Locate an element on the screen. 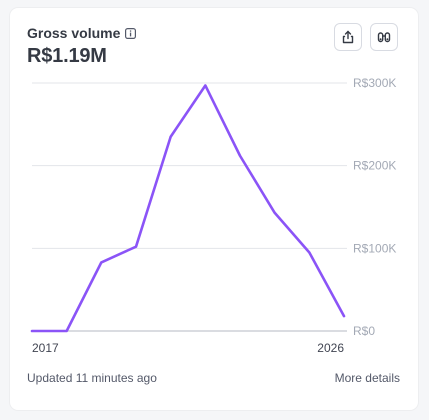 The image size is (429, 420). card-header: Gross volume is located at coordinates (82, 33).